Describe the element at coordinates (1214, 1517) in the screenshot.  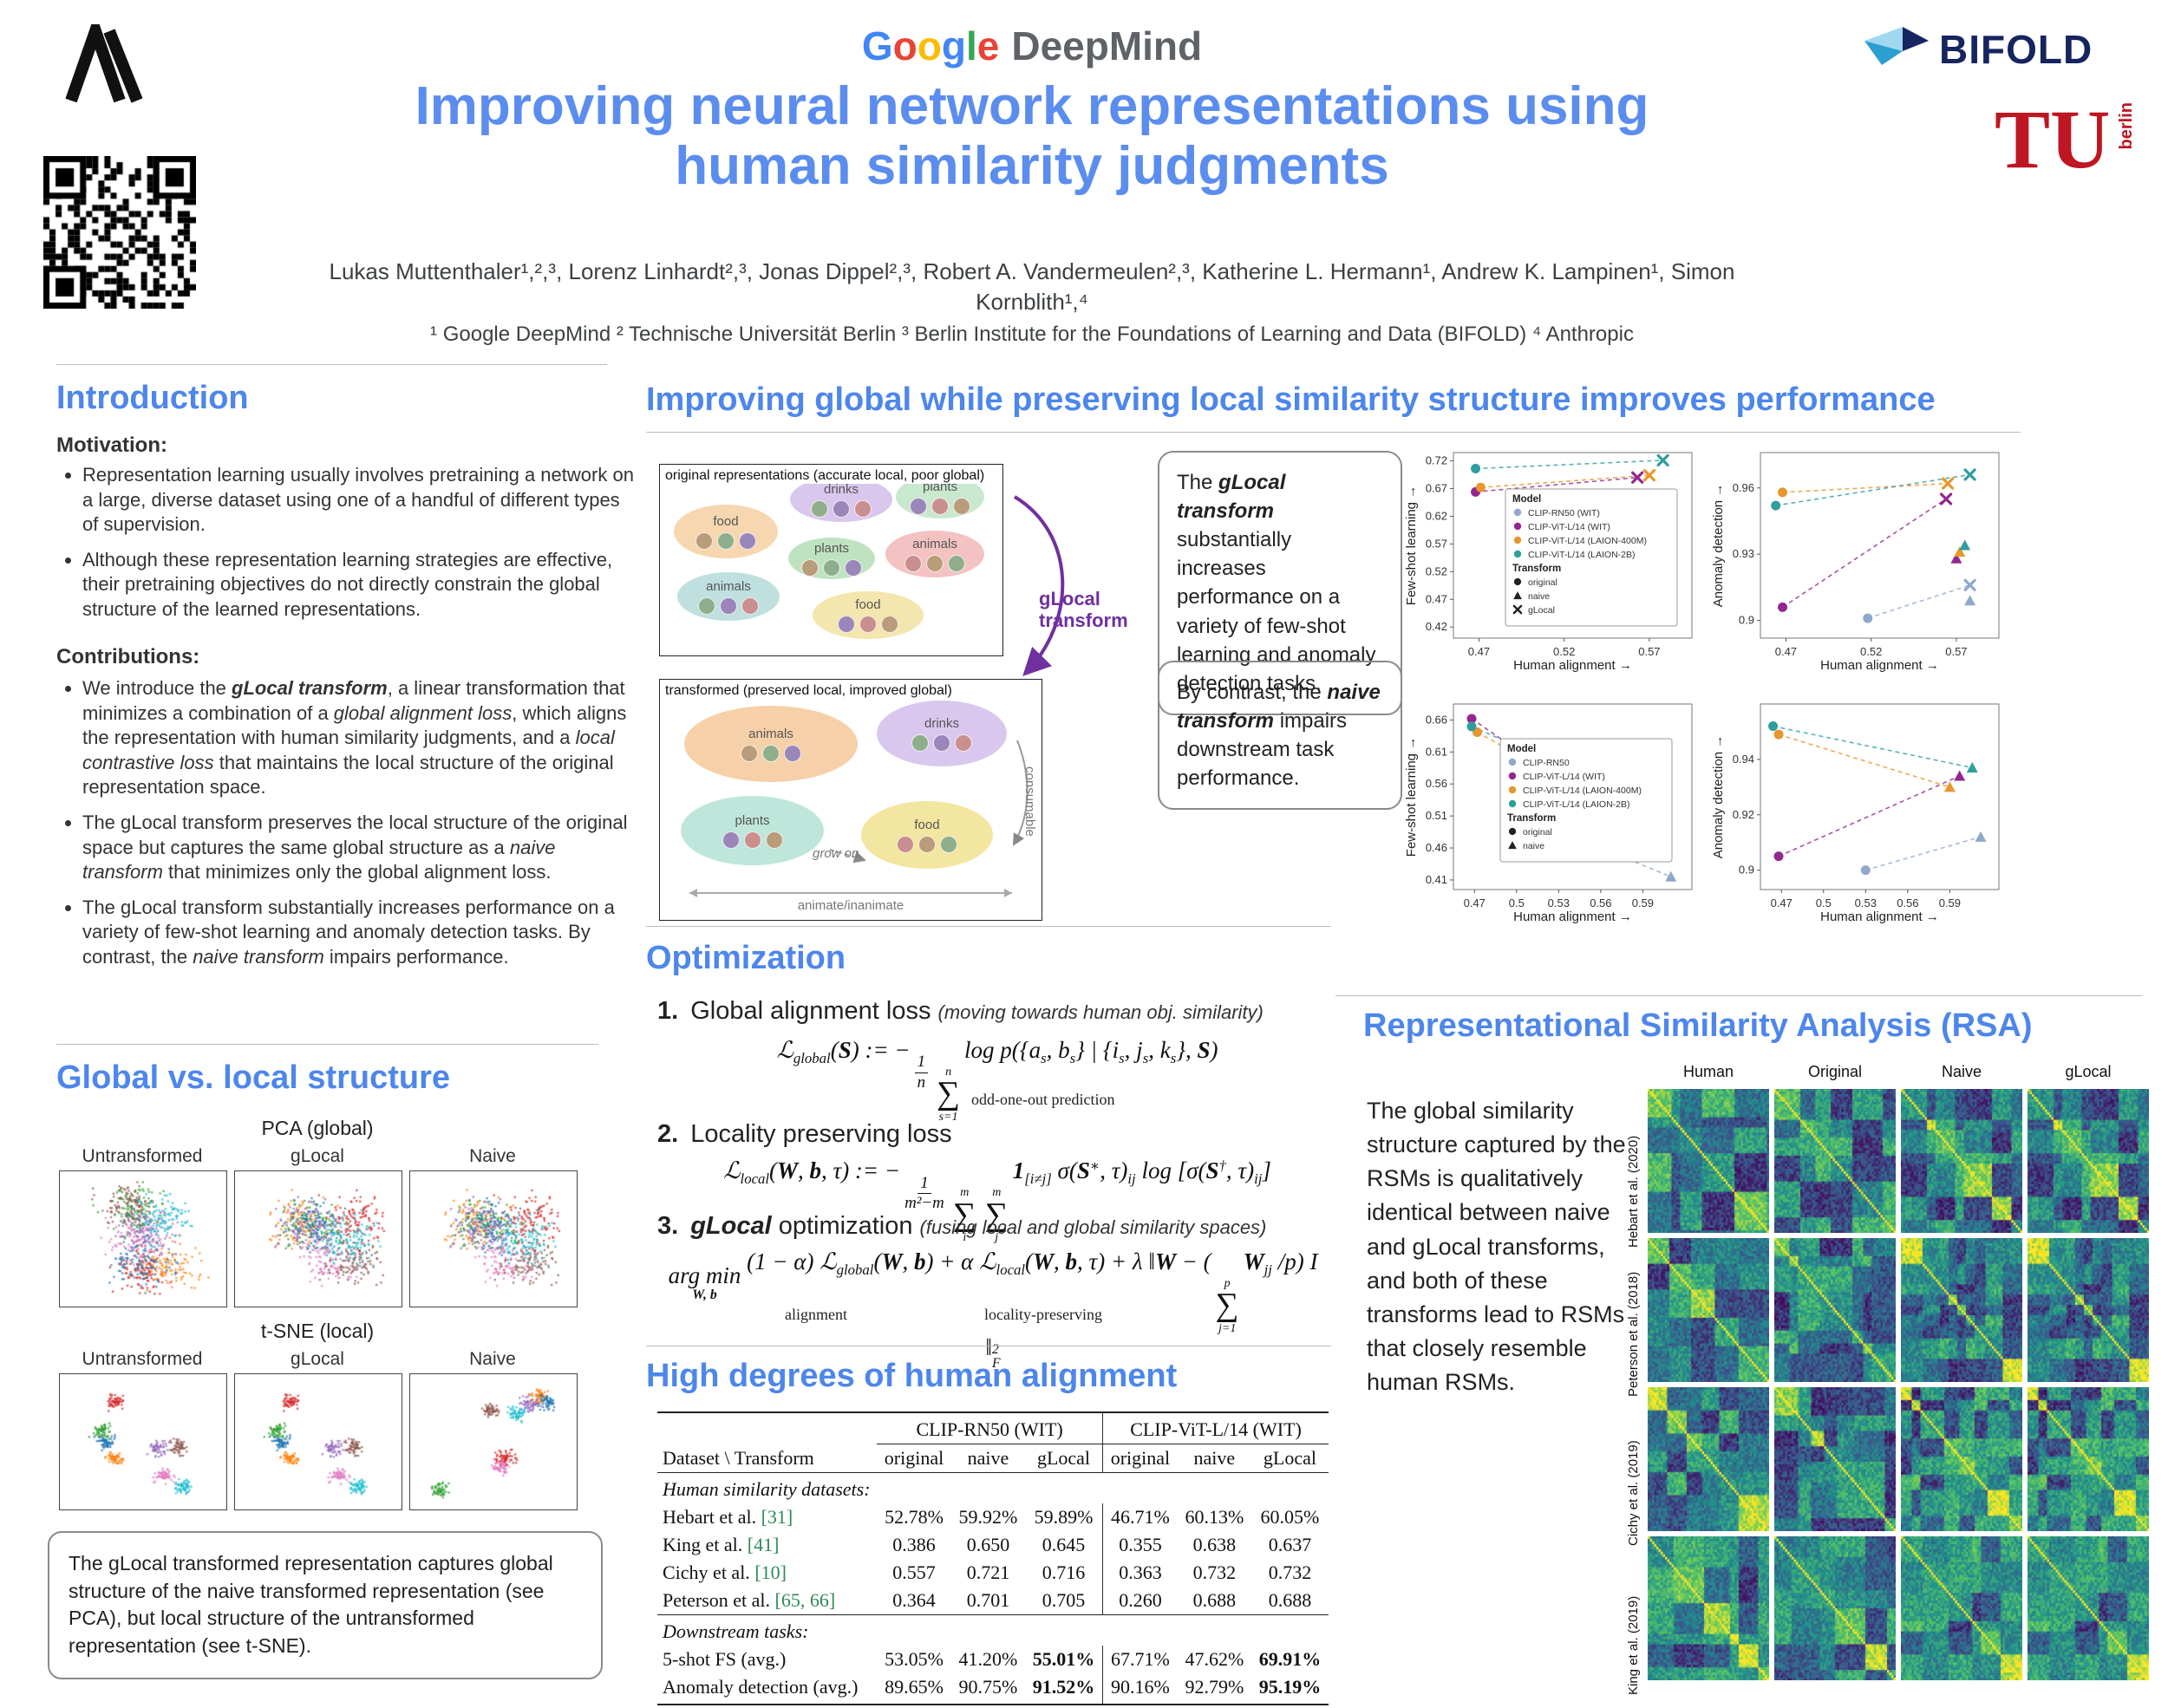
I see `table-cell: 60.13%` at that location.